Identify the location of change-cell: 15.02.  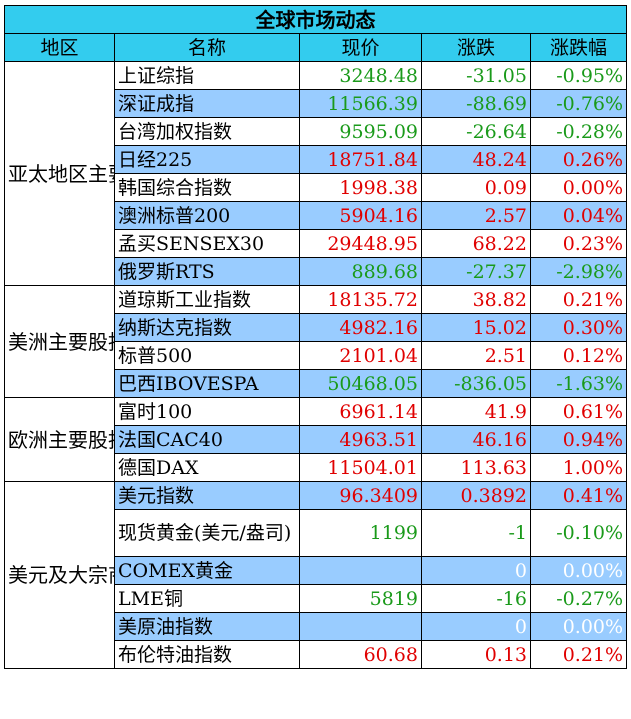
(476, 327).